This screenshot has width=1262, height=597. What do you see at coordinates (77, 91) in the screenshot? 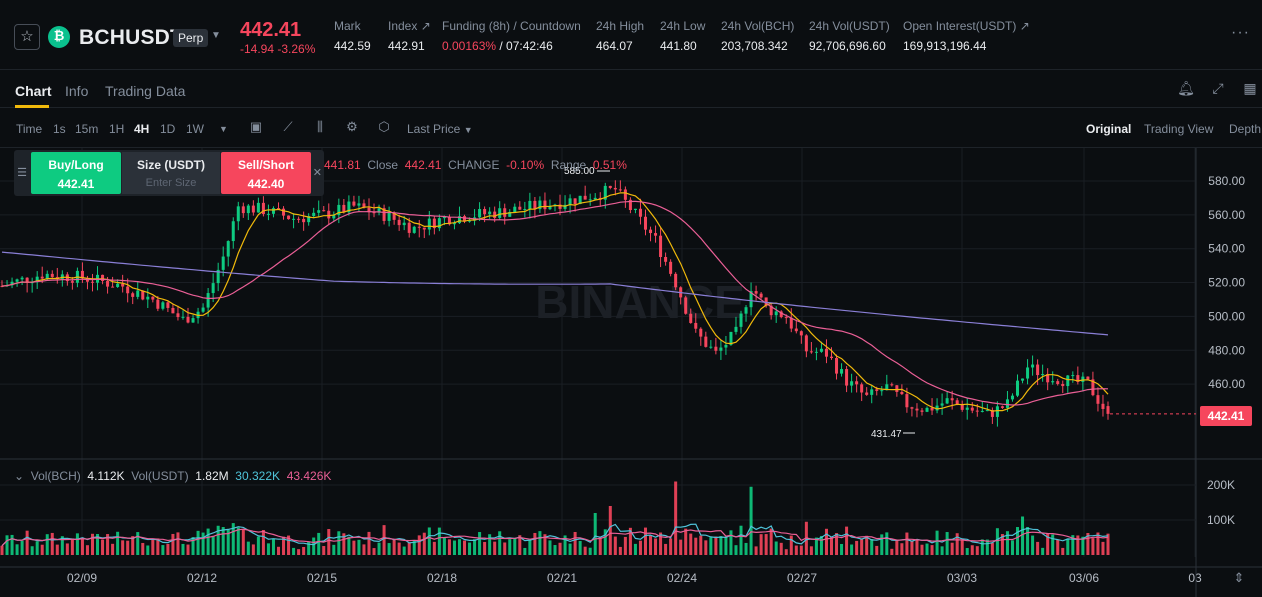
I see `tab-info: Info` at bounding box center [77, 91].